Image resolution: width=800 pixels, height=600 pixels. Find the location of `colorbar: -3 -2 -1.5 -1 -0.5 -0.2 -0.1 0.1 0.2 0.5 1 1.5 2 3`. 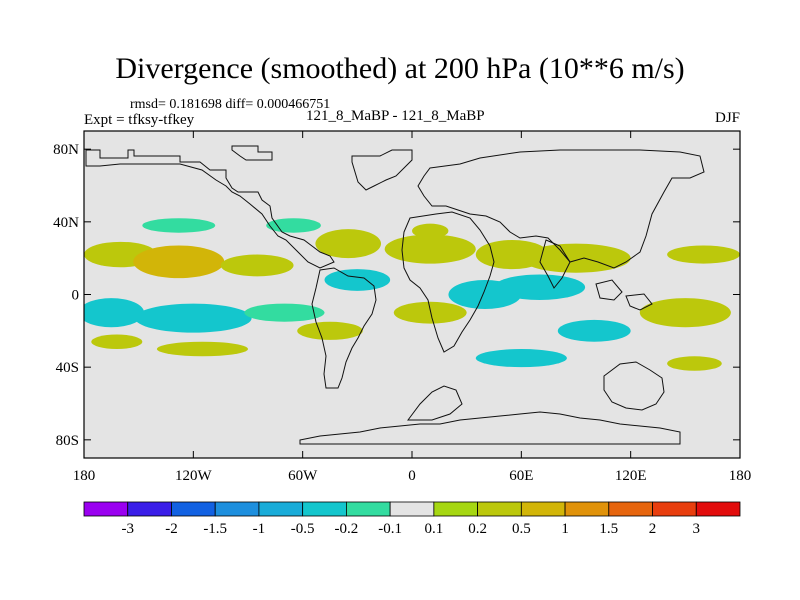

colorbar: -3 -2 -1.5 -1 -0.5 -0.2 -0.1 0.1 0.2 0.5 1 1.5 2 3 is located at coordinates (412, 519).